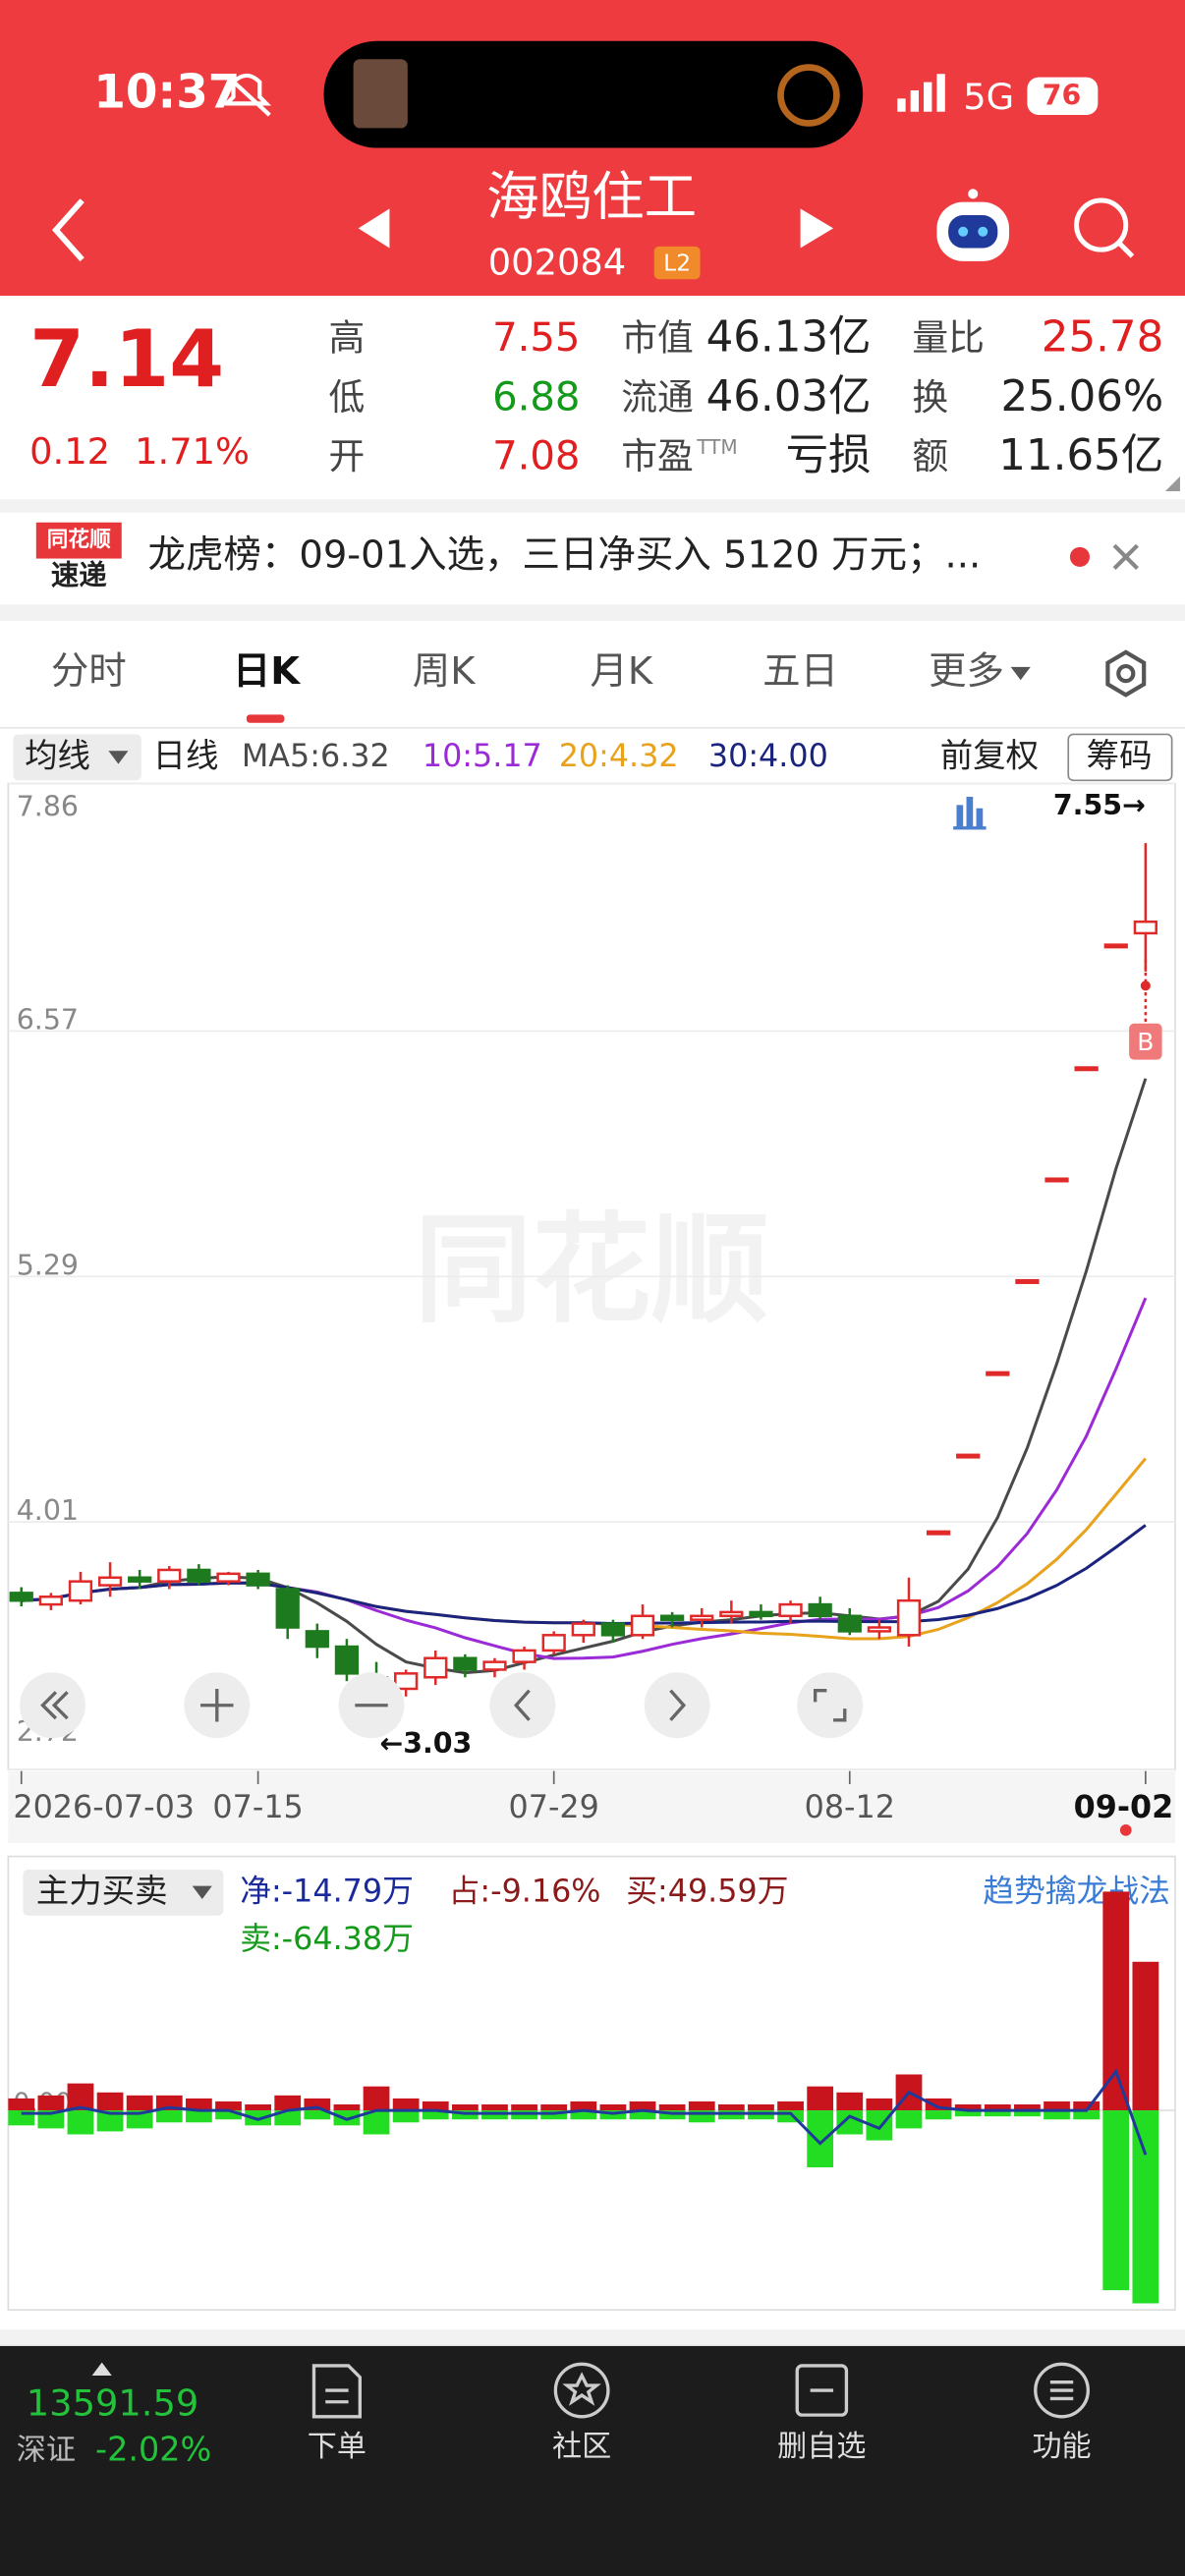 This screenshot has height=2576, width=1185. Describe the element at coordinates (622, 671) in the screenshot. I see `tab: 月K` at that location.